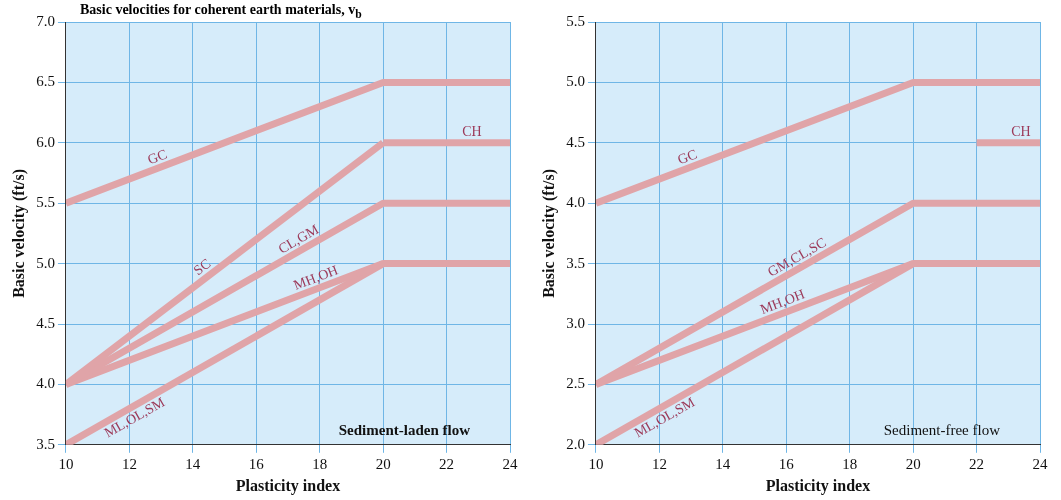  Describe the element at coordinates (45, 81) in the screenshot. I see `y-tick-label: 6.5` at that location.